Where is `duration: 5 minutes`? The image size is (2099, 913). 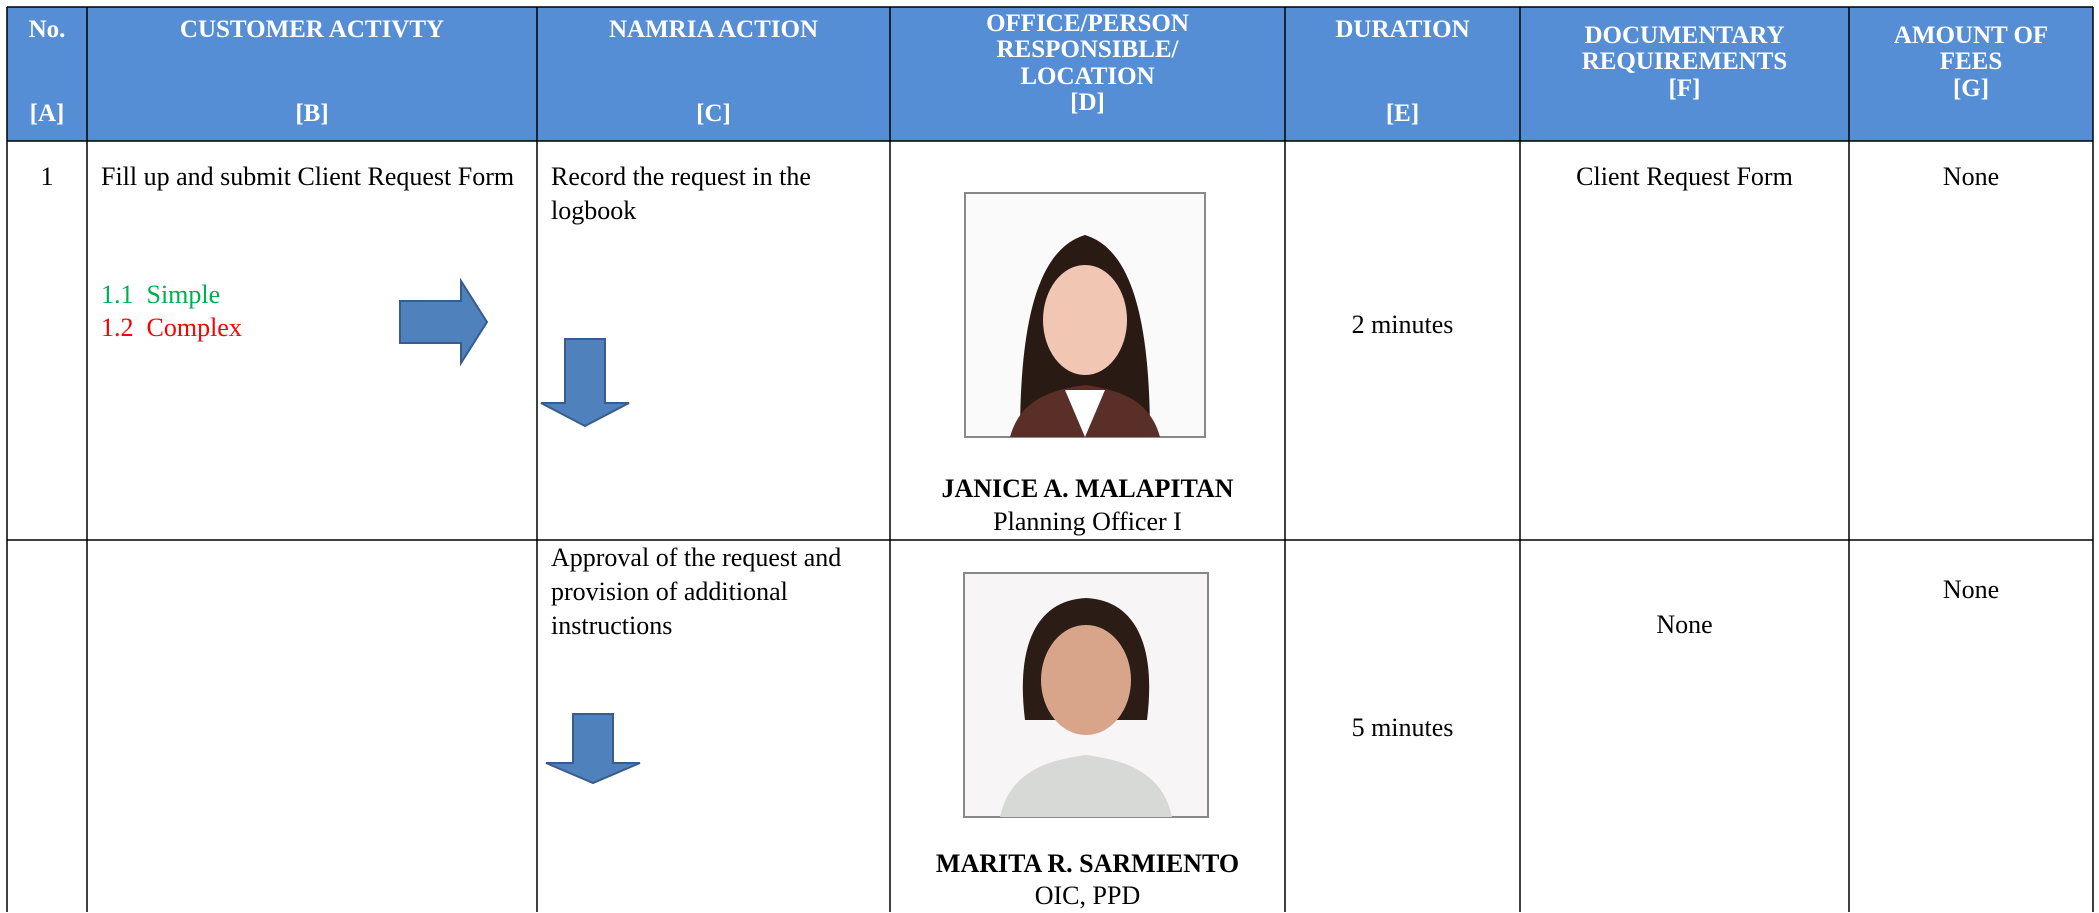
duration: 5 minutes is located at coordinates (1402, 728).